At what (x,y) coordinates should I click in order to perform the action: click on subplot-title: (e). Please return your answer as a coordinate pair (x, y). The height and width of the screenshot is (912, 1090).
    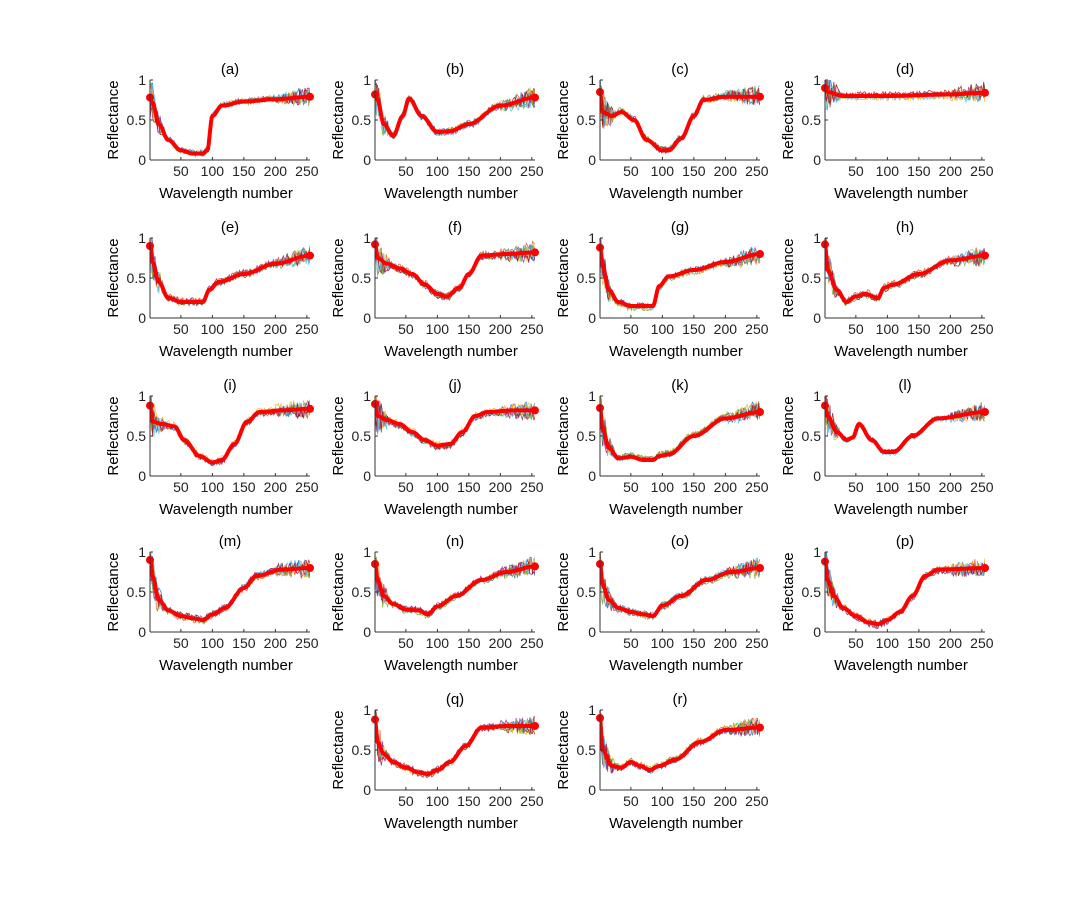
    Looking at the image, I should click on (230, 227).